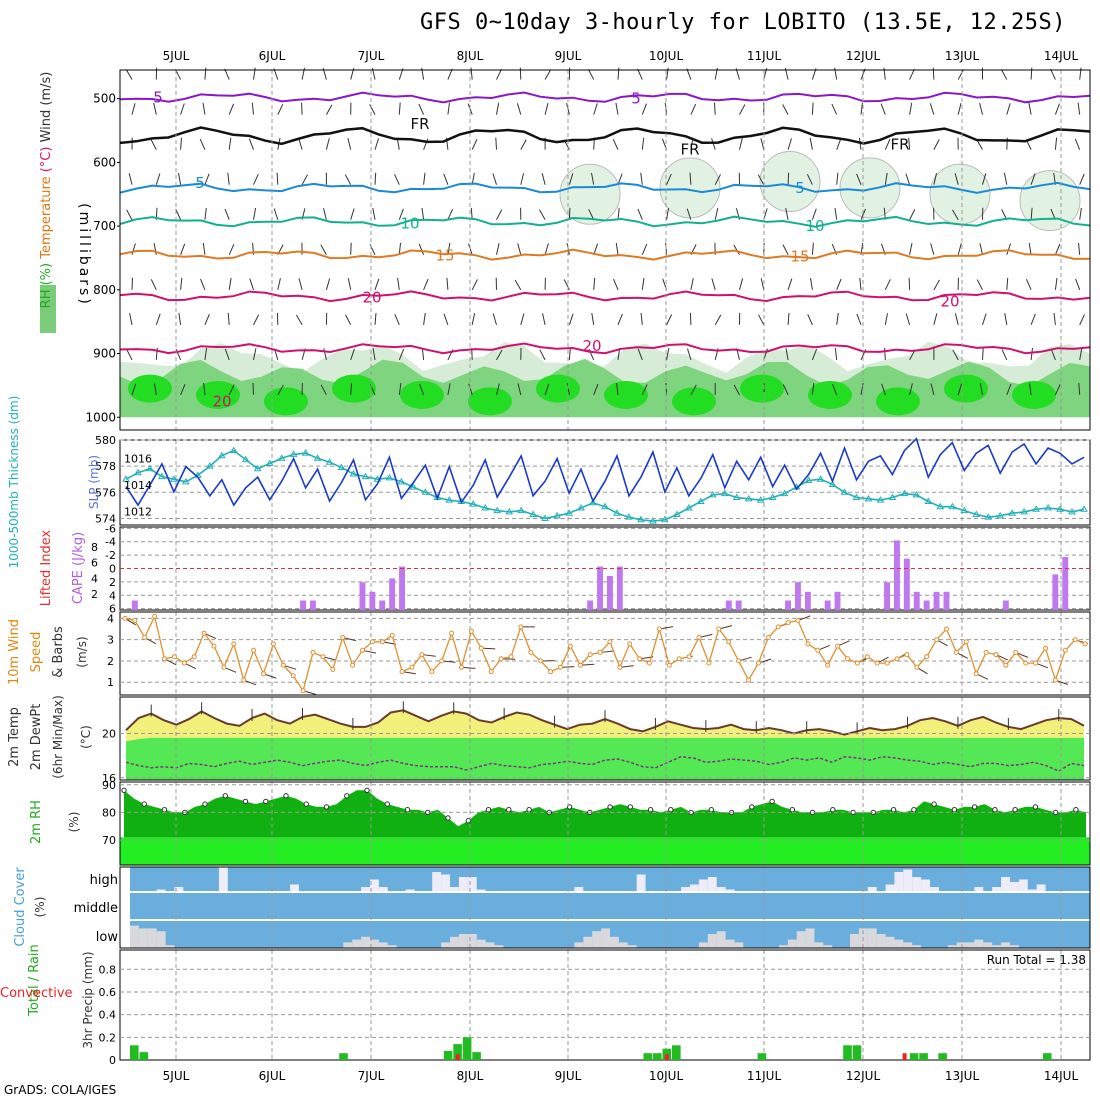 The image size is (1100, 1100). Describe the element at coordinates (109, 778) in the screenshot. I see `y-tick-label: 16` at that location.